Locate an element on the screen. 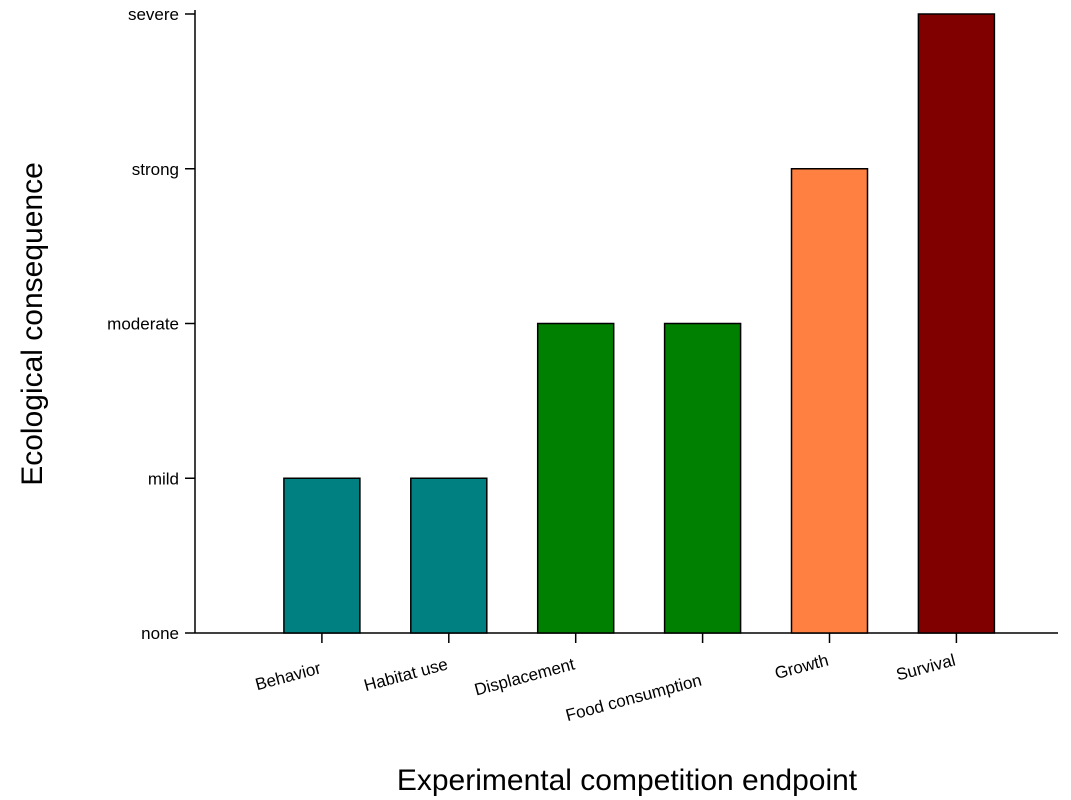 This screenshot has width=1071, height=800. y-tick-label: mild is located at coordinates (163, 478).